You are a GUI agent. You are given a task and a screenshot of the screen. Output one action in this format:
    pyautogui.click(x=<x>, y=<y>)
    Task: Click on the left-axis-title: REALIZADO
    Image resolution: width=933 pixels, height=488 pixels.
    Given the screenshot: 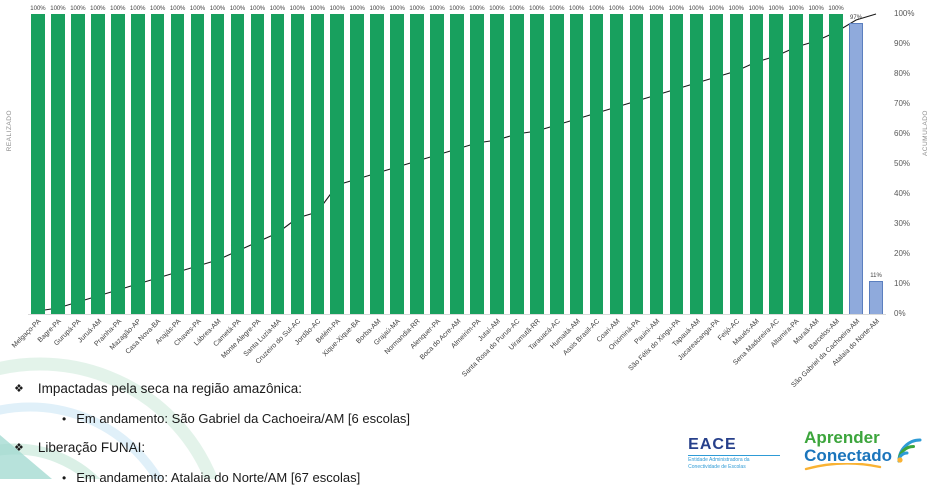 What is the action you would take?
    pyautogui.click(x=9, y=131)
    